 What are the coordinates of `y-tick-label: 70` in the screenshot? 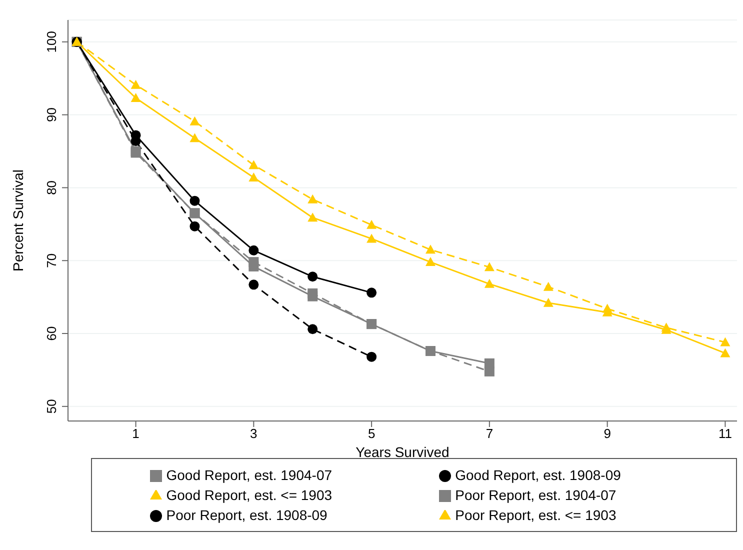 It's located at (51, 260).